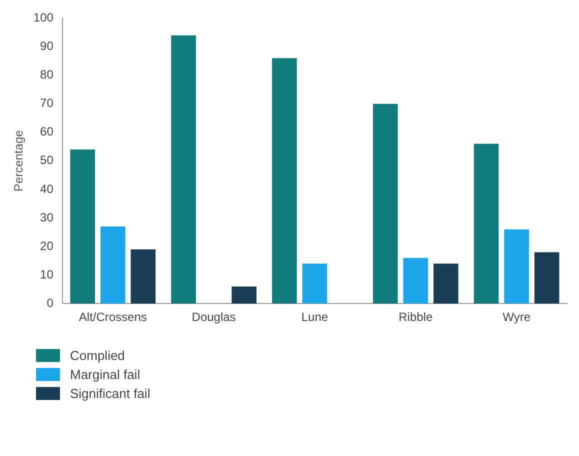  What do you see at coordinates (47, 189) in the screenshot?
I see `y-tick-label: 40` at bounding box center [47, 189].